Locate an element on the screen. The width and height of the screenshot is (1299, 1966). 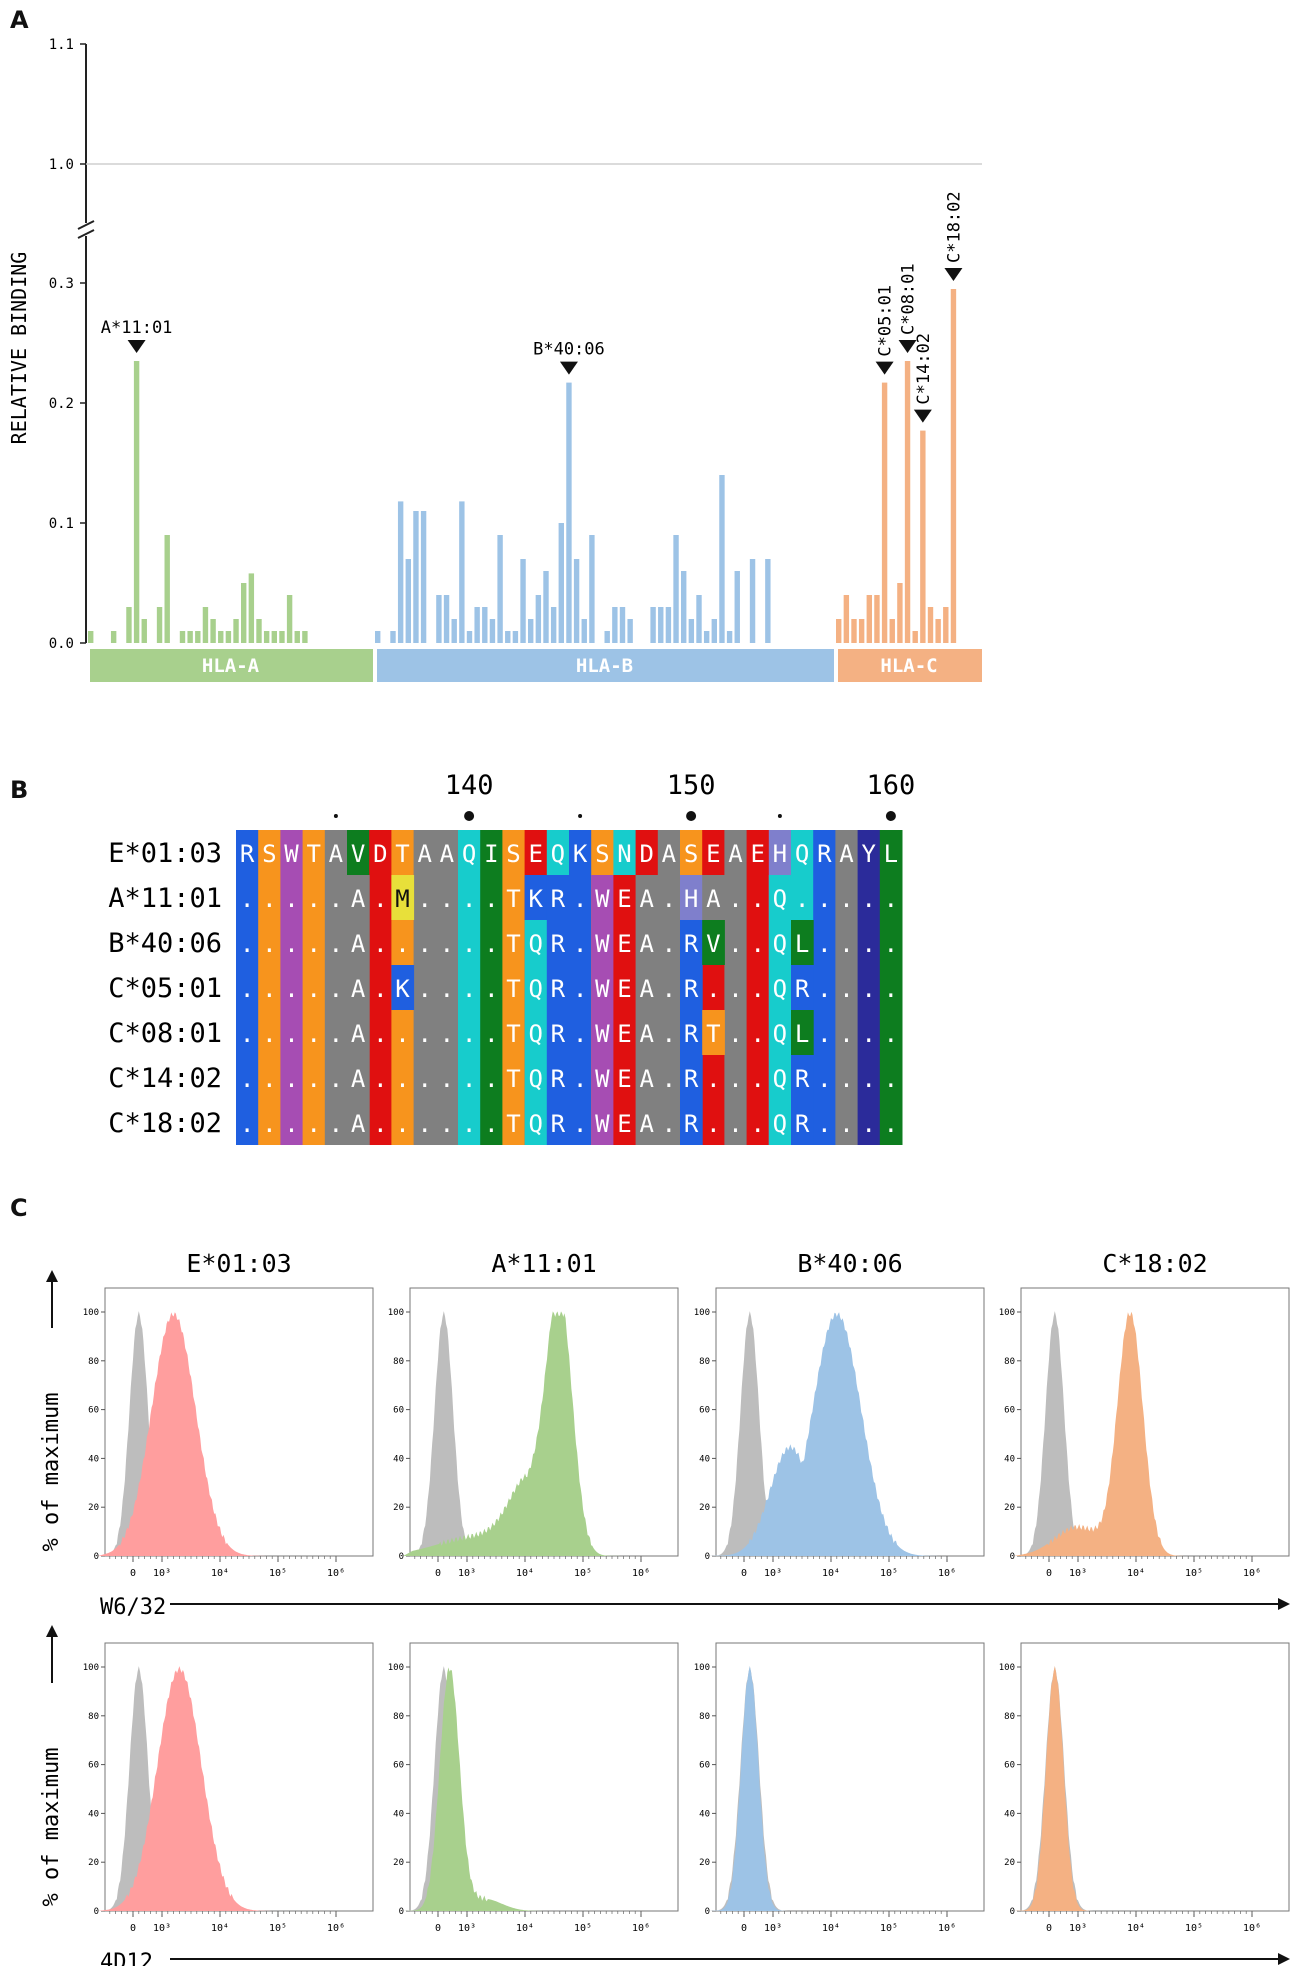
residue: V is located at coordinates (358, 854).